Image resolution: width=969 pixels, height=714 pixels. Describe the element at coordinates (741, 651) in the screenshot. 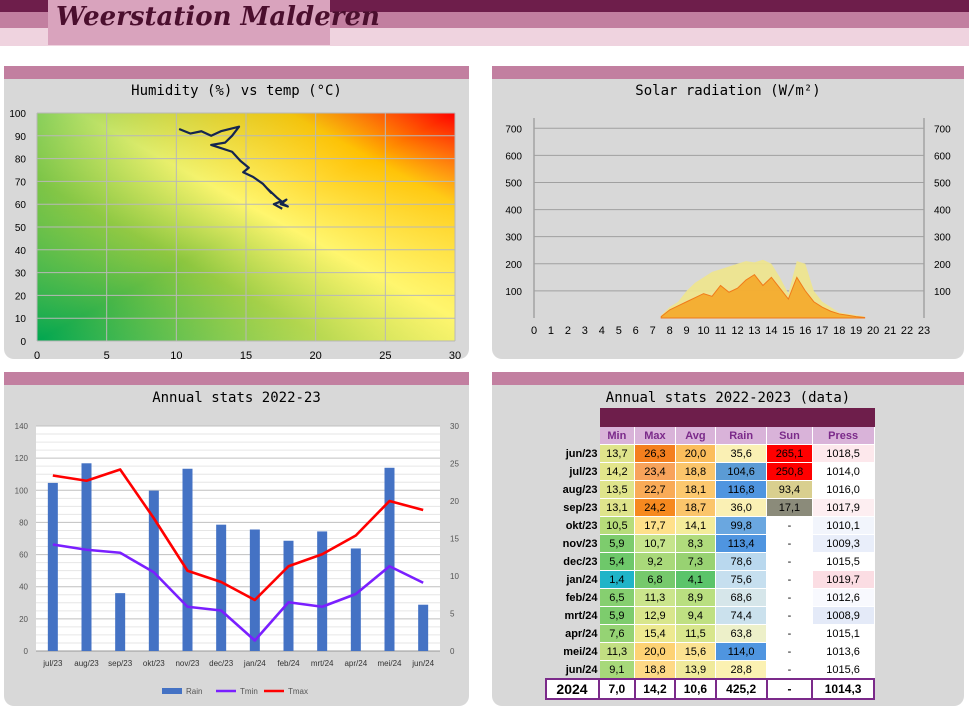

I see `table-cell: 114,0` at that location.